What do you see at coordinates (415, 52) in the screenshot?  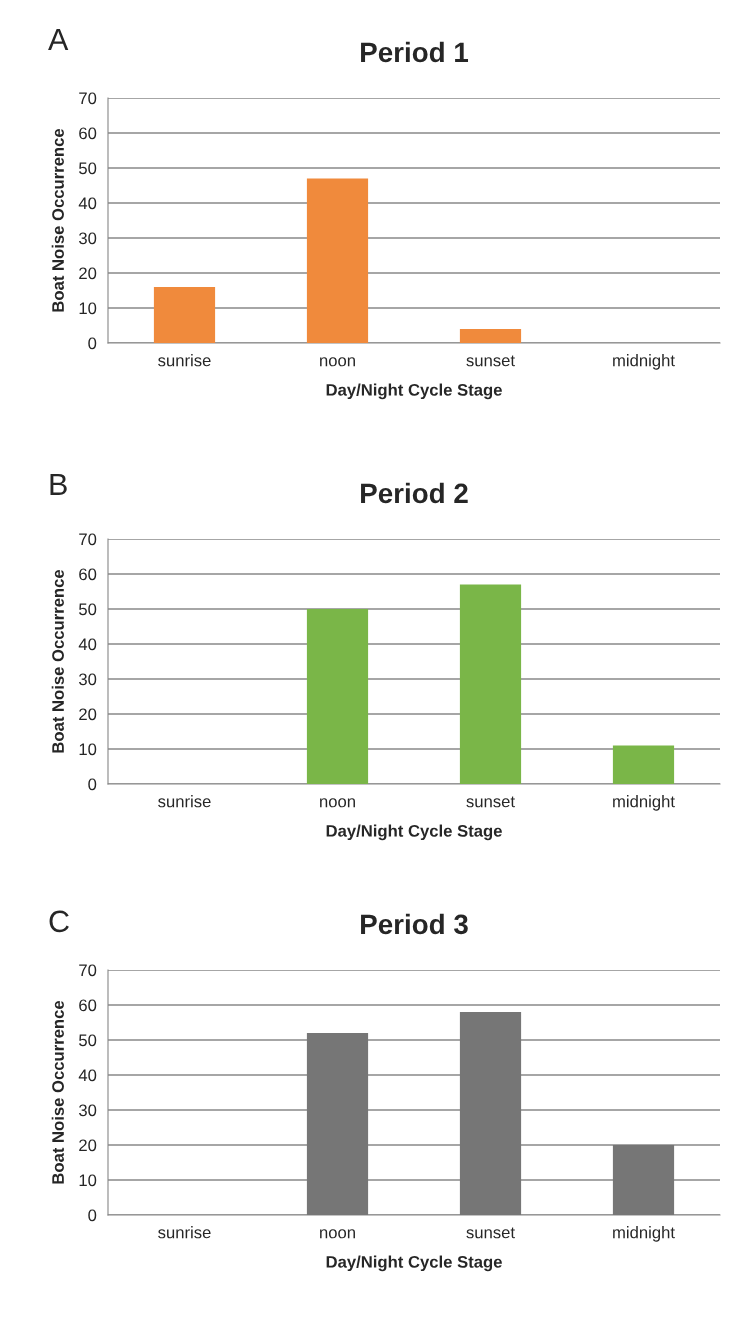 I see `chart-title: Period 1` at bounding box center [415, 52].